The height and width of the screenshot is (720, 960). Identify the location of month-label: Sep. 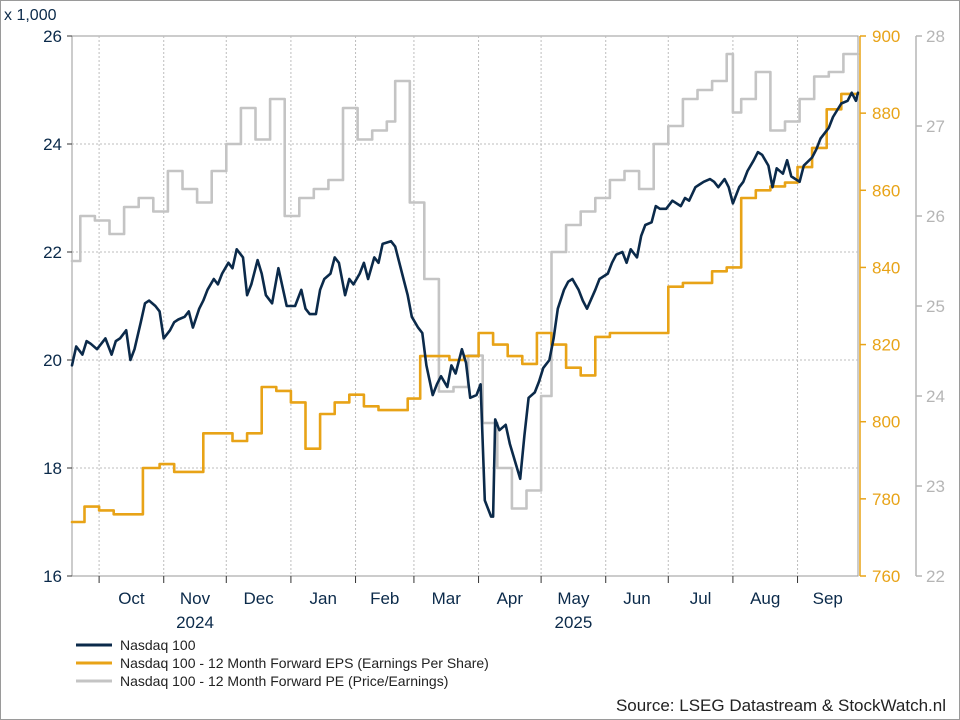
(828, 598).